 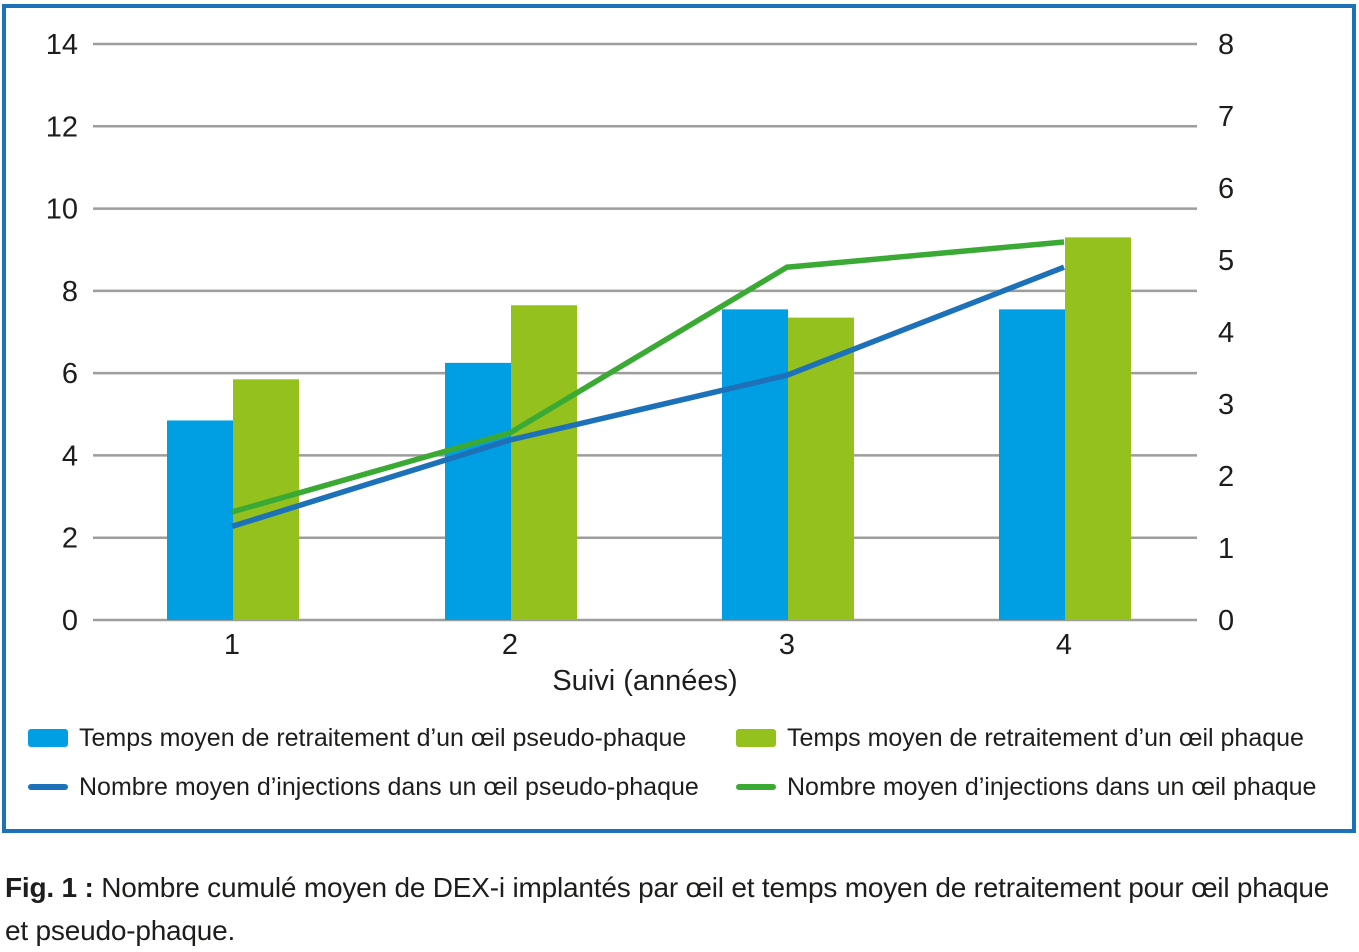 What do you see at coordinates (62, 127) in the screenshot?
I see `left-axis-tick-12: 12` at bounding box center [62, 127].